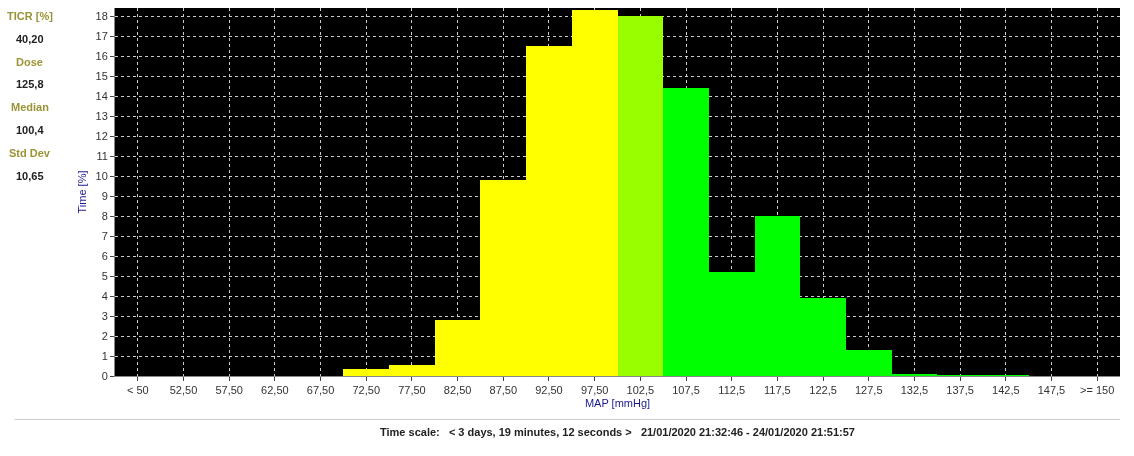 This screenshot has height=456, width=1134. I want to click on x-tick-label: 77,50, so click(412, 390).